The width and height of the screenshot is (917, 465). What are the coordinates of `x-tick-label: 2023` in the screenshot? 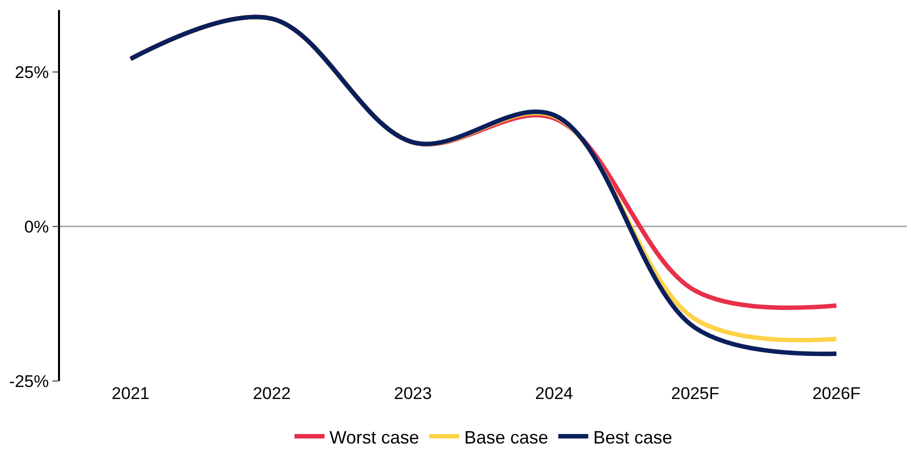 It's located at (413, 393).